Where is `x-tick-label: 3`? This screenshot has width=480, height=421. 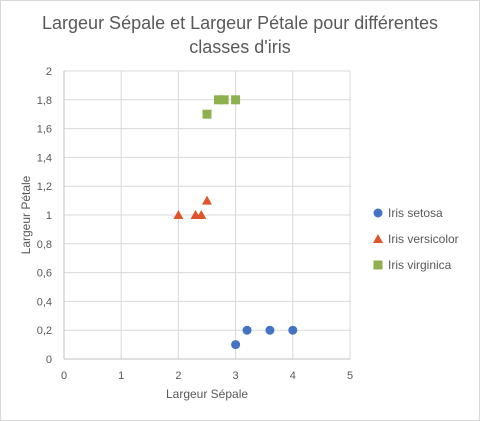
x-tick-label: 3 is located at coordinates (236, 376).